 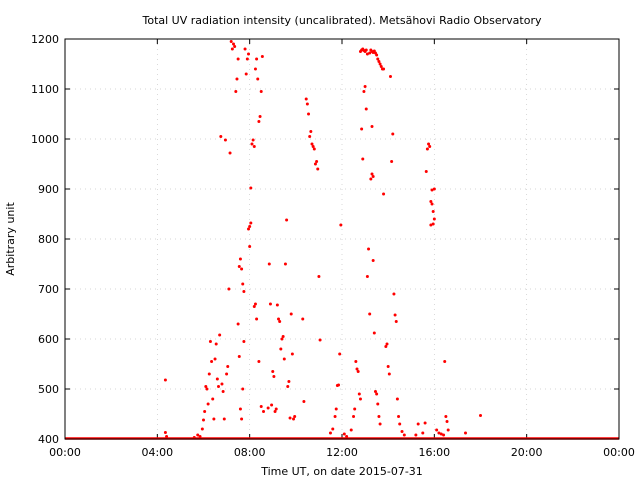 I want to click on y-tick-label: 1100, so click(x=45, y=89).